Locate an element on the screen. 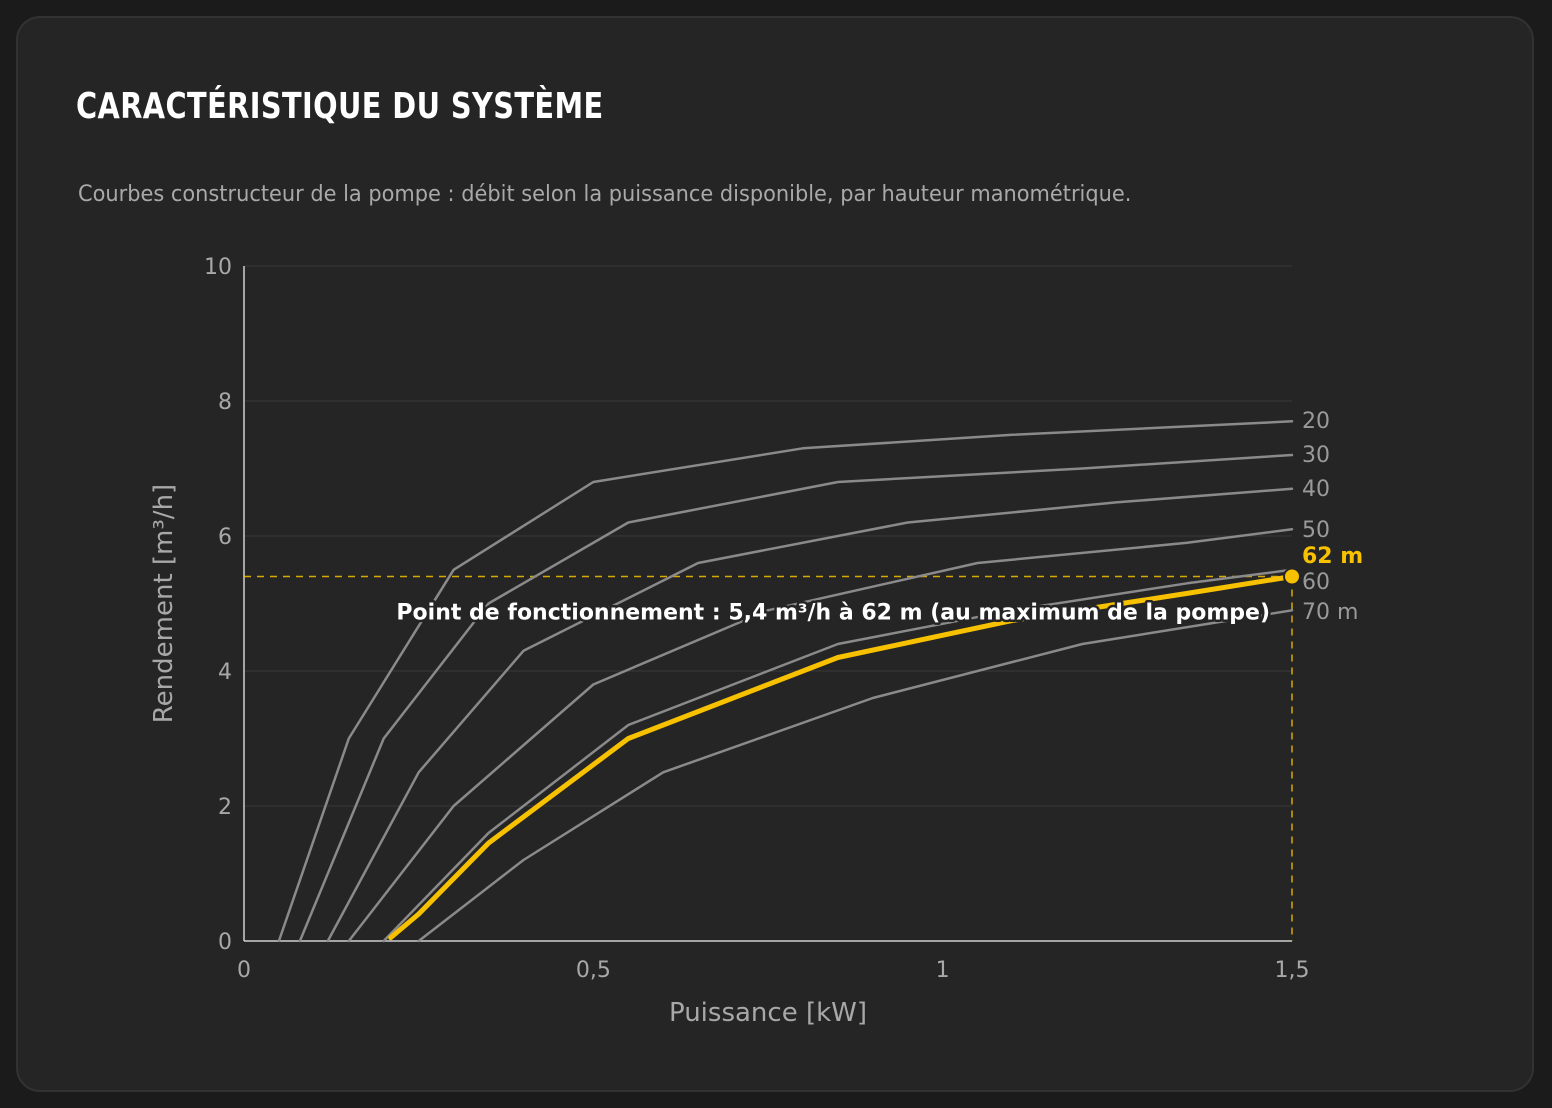 The height and width of the screenshot is (1108, 1552). y-axis-label: Rendement [m³/h] is located at coordinates (164, 603).